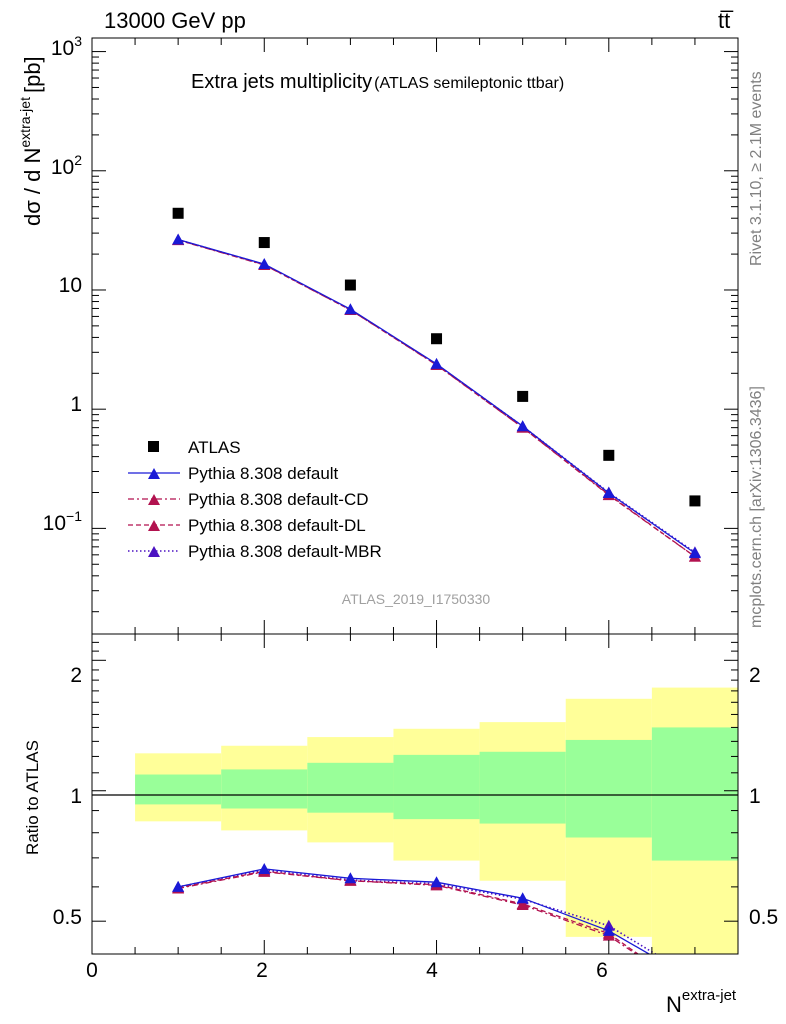 This screenshot has height=1024, width=786. Describe the element at coordinates (66, 46) in the screenshot. I see `y-tick-label-1000: 10³` at that location.